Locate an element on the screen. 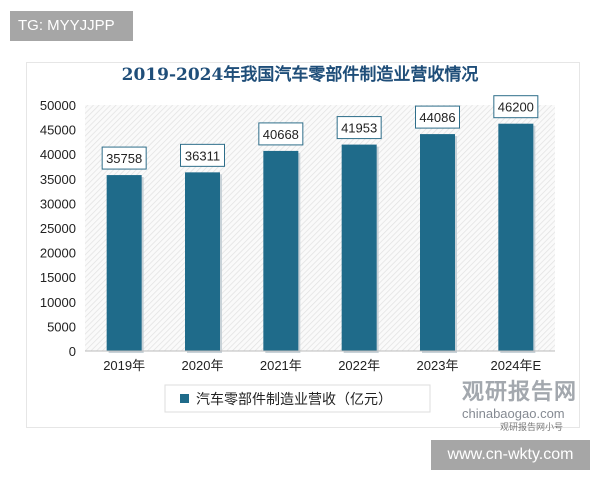 The height and width of the screenshot is (480, 600). watermark-logo: 观研报告网 chinabaogao.com 观研报告网小号 is located at coordinates (524, 408).